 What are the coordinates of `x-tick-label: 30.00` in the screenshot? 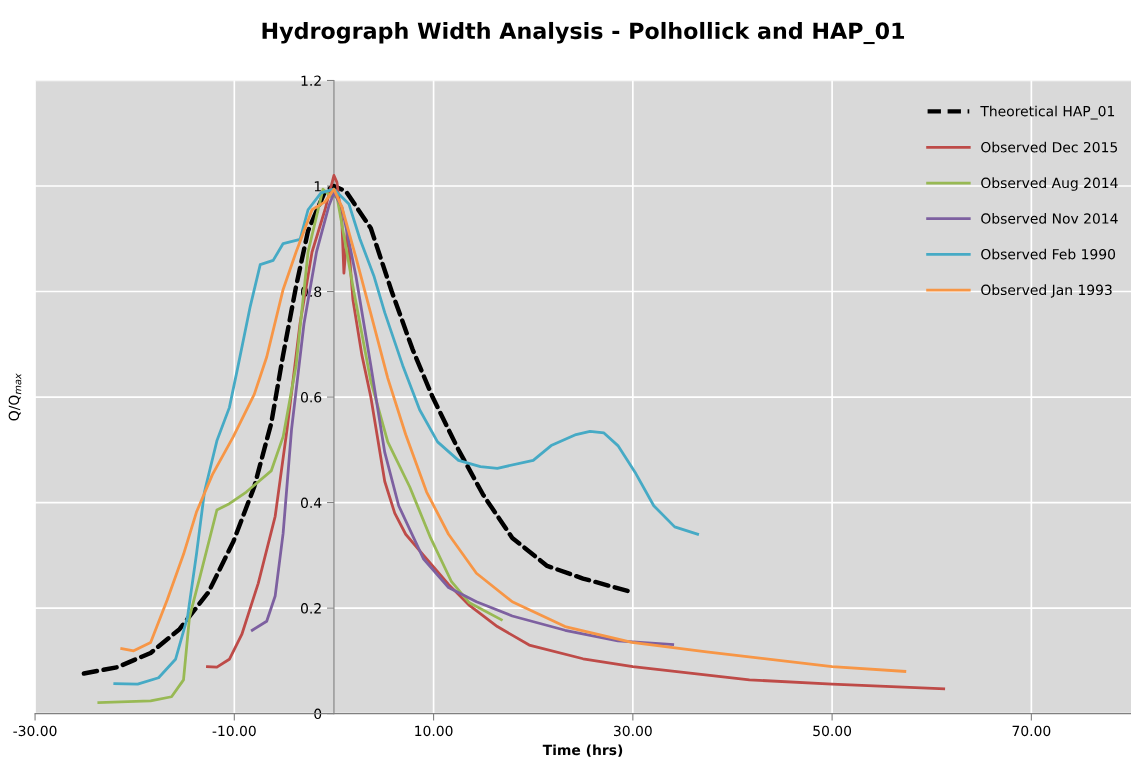 It's located at (633, 731).